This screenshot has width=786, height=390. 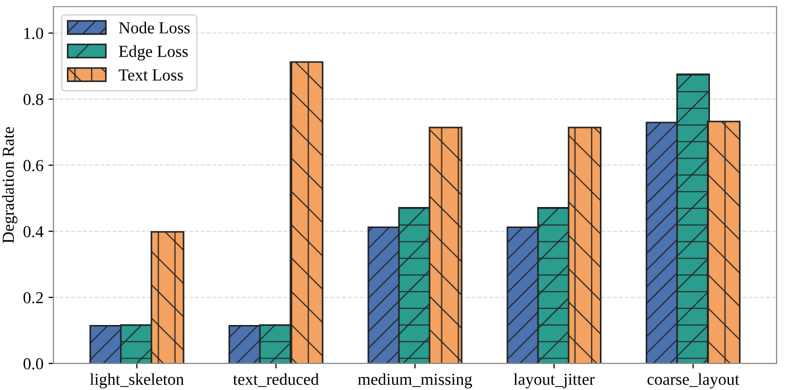 What do you see at coordinates (150, 75) in the screenshot?
I see `legend-label: Text Loss` at bounding box center [150, 75].